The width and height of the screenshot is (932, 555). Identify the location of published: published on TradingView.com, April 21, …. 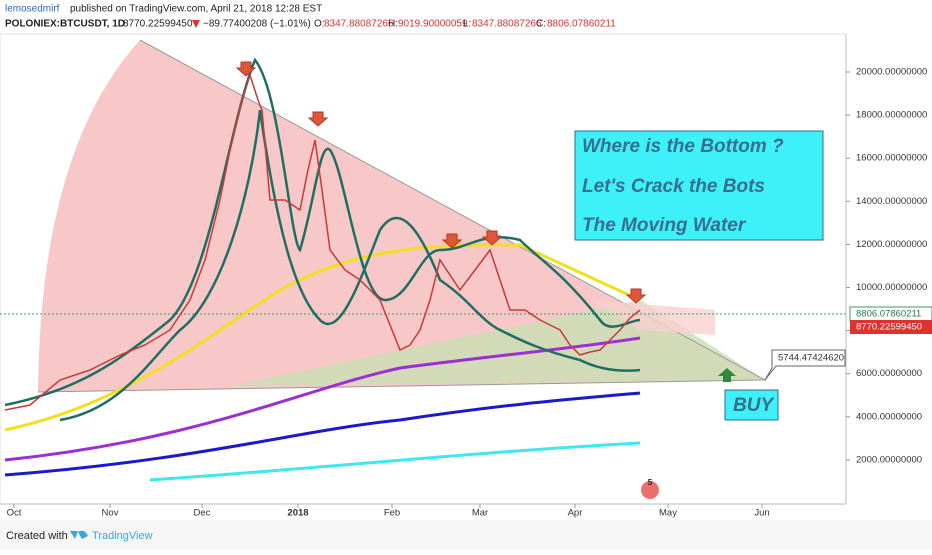
(196, 9).